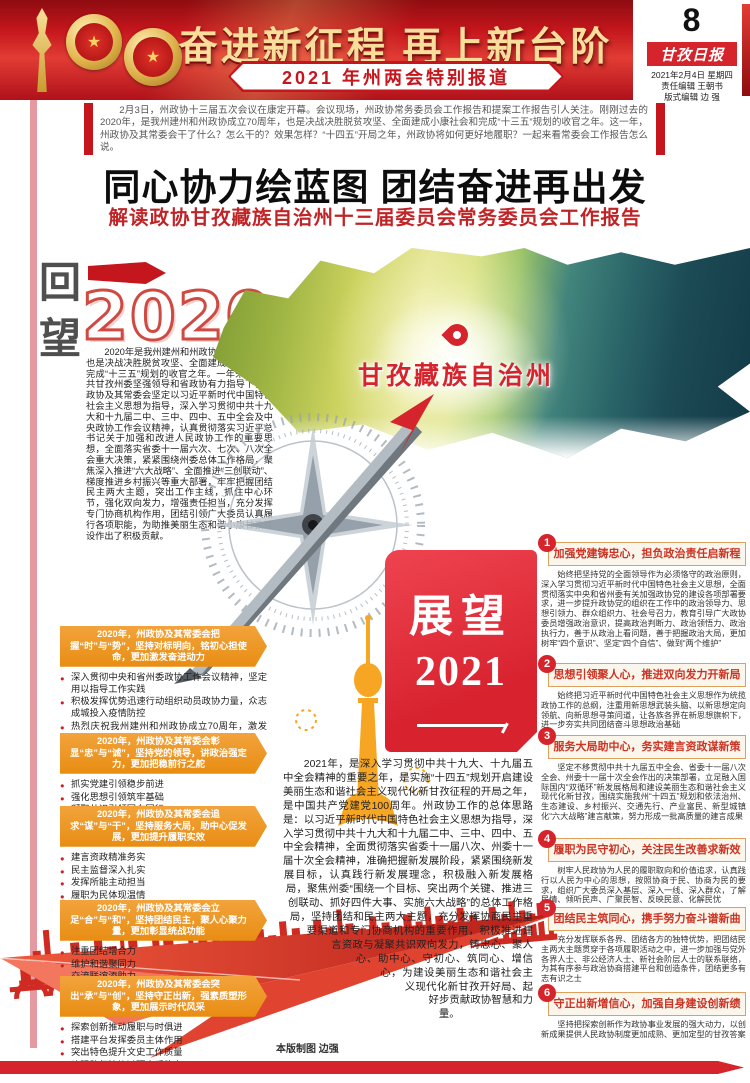  Describe the element at coordinates (692, 97) in the screenshot. I see `editor-line-2: 版式编辑 边 强` at that location.